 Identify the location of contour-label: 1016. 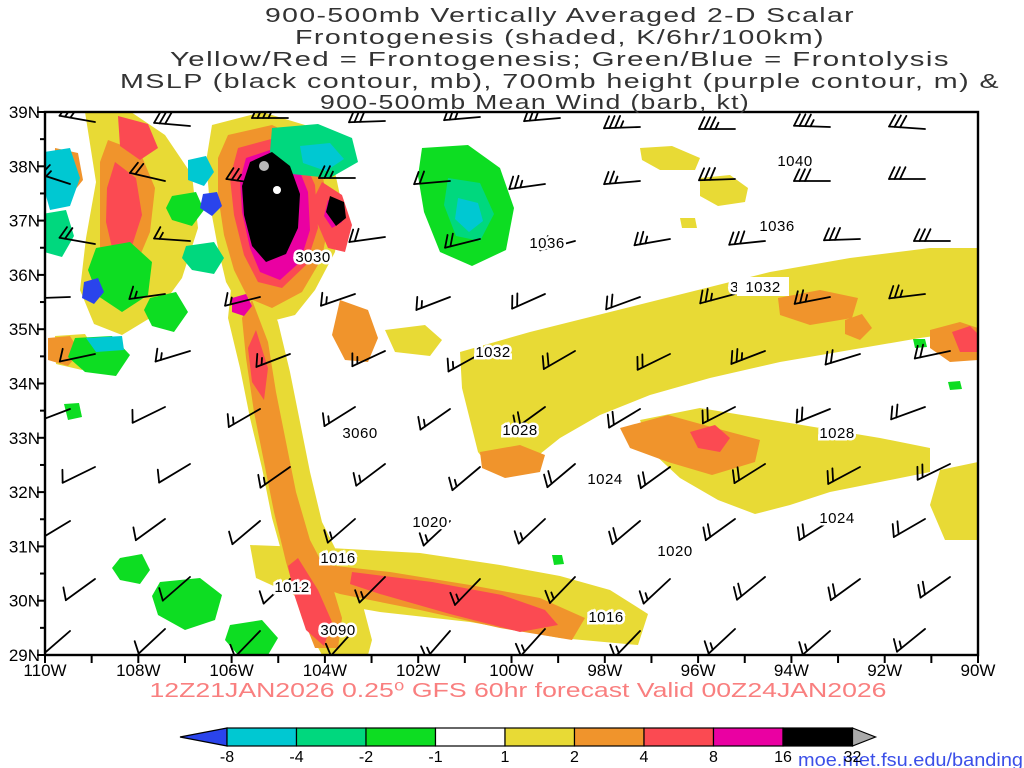
(337, 558).